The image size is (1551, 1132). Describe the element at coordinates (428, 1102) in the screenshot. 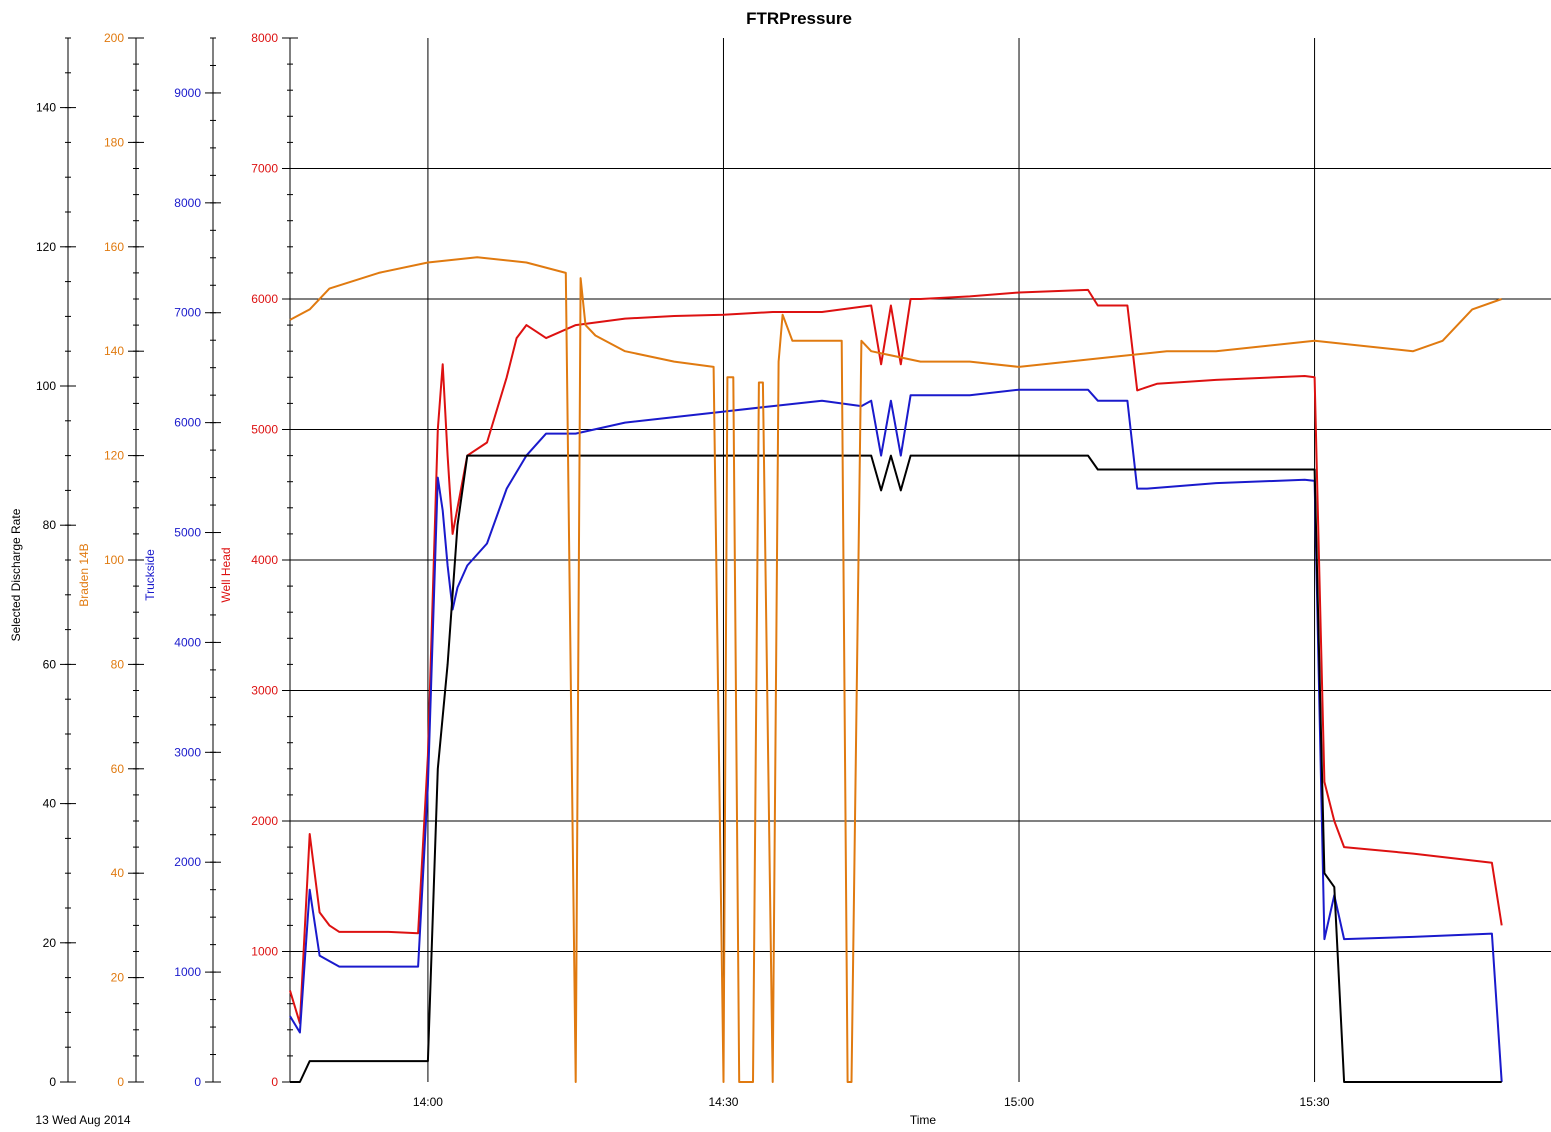

I see `x-tick-label: 14:00` at that location.